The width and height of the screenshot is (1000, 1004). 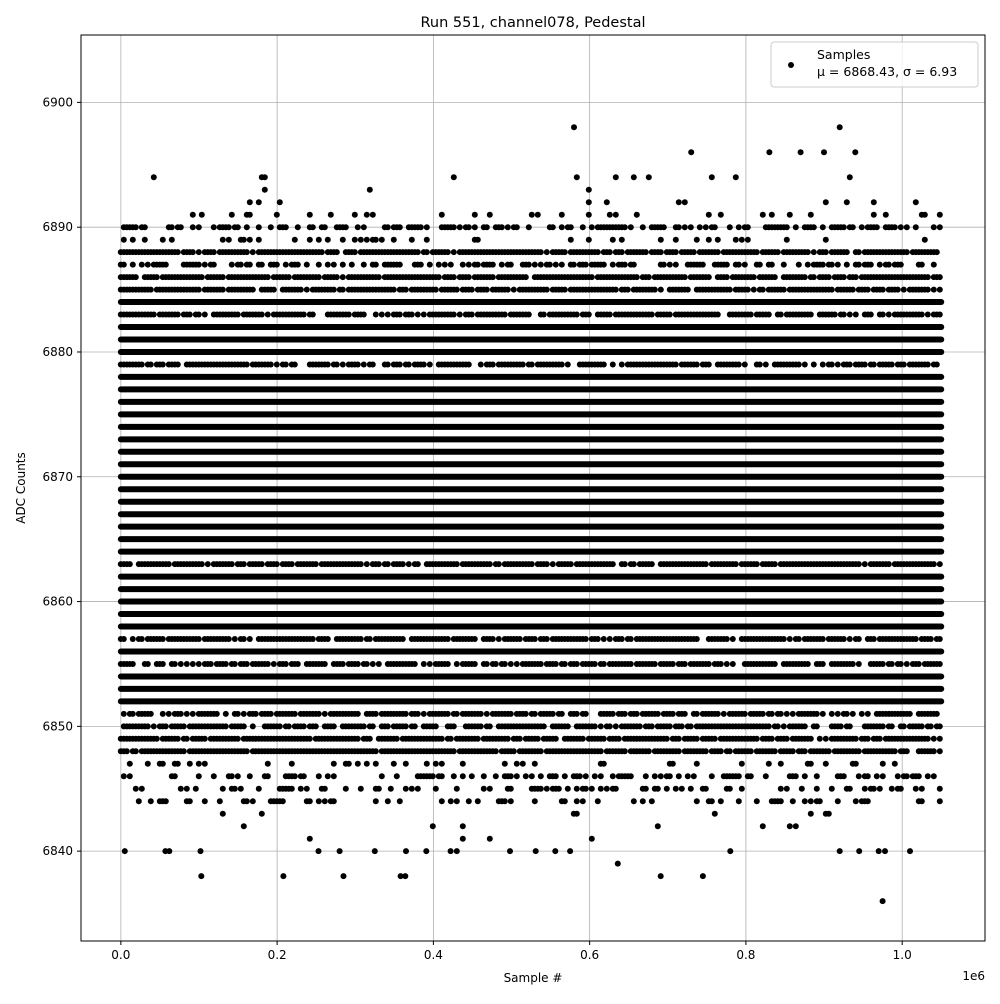 What do you see at coordinates (57, 851) in the screenshot?
I see `y-tick-label: 6840` at bounding box center [57, 851].